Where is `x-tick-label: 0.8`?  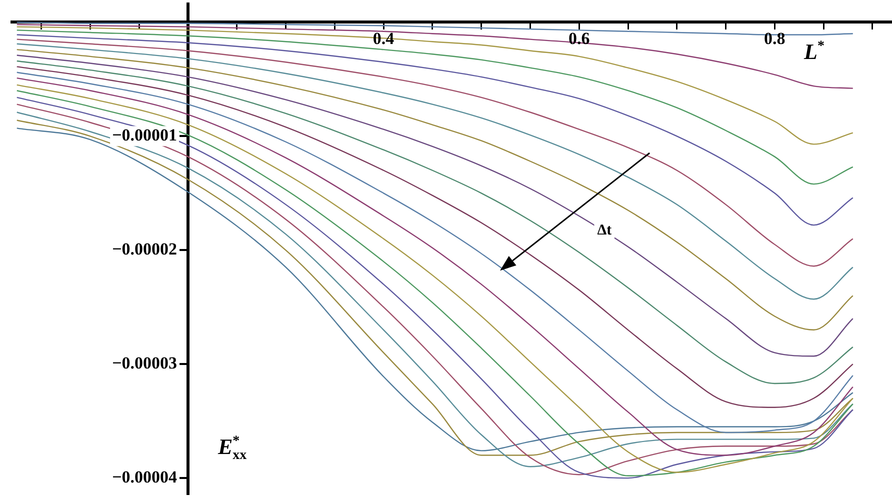
x-tick-label: 0.8 is located at coordinates (775, 38).